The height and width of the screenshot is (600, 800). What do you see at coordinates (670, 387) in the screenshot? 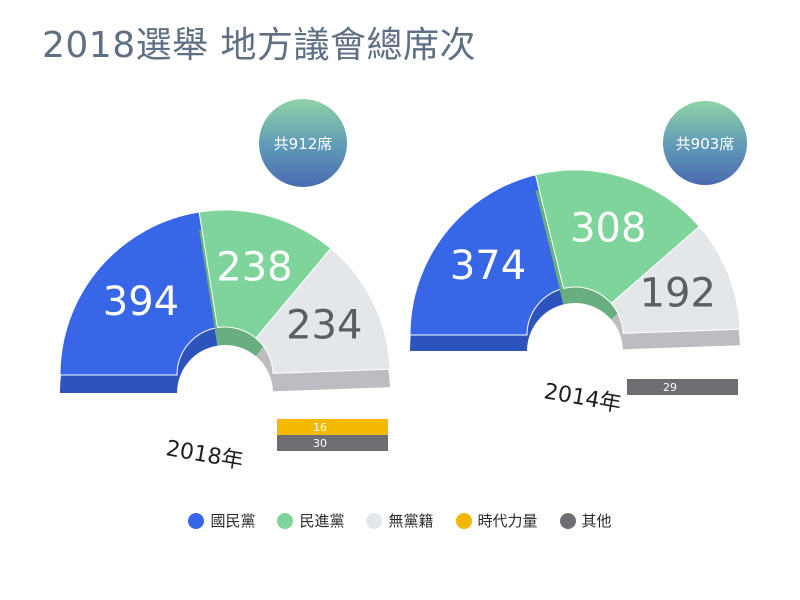
I see `value-label-other: 29` at bounding box center [670, 387].